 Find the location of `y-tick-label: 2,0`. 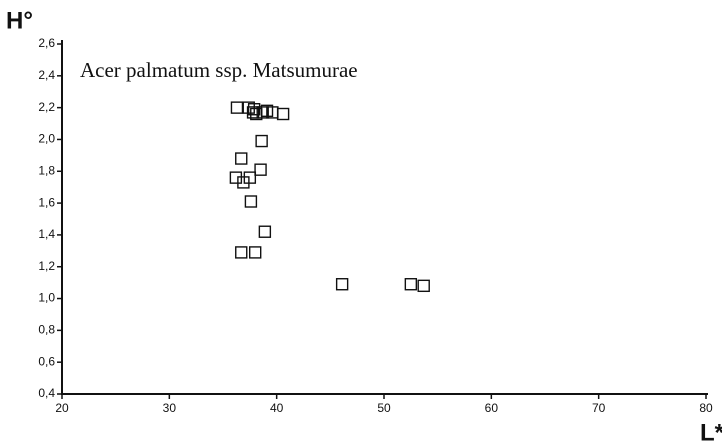

y-tick-label: 2,0 is located at coordinates (46, 139).